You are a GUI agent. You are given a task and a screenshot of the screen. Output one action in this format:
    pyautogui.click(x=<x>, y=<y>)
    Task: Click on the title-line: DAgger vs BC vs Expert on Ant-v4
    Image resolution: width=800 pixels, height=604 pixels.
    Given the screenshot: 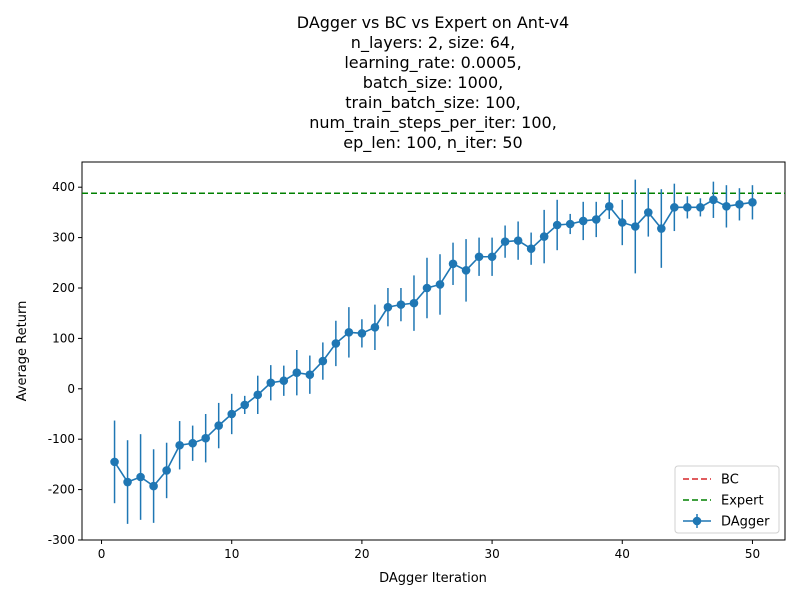 What is the action you would take?
    pyautogui.click(x=433, y=22)
    